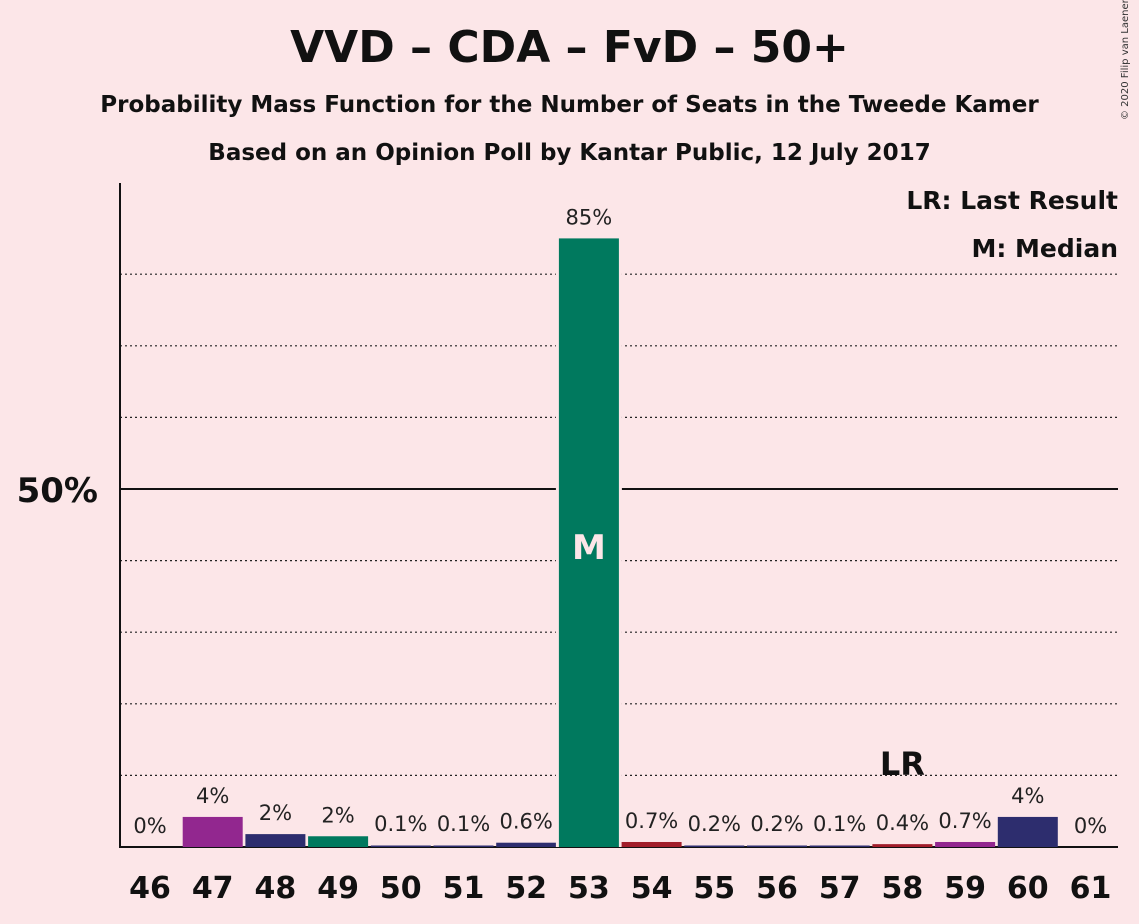 The height and width of the screenshot is (924, 1139). Describe the element at coordinates (714, 888) in the screenshot. I see `x-tick-label-55: 55` at that location.